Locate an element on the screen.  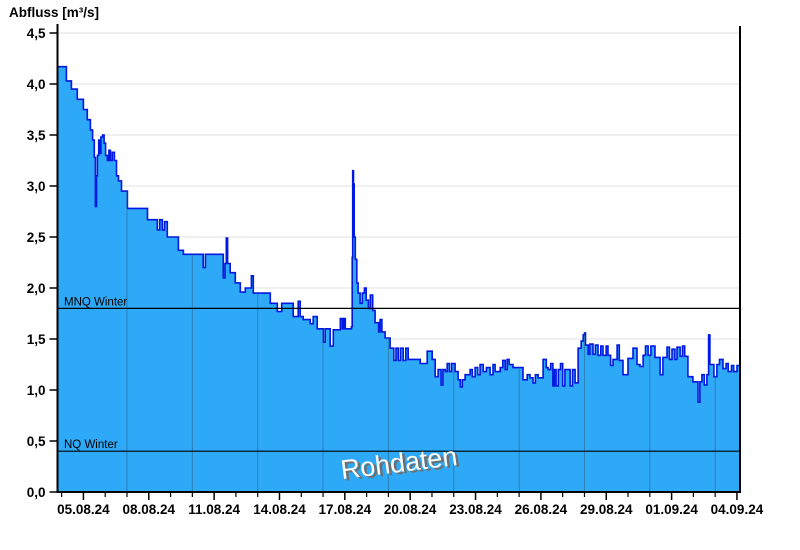
reference-line-label: MNQ Winter is located at coordinates (95, 302).